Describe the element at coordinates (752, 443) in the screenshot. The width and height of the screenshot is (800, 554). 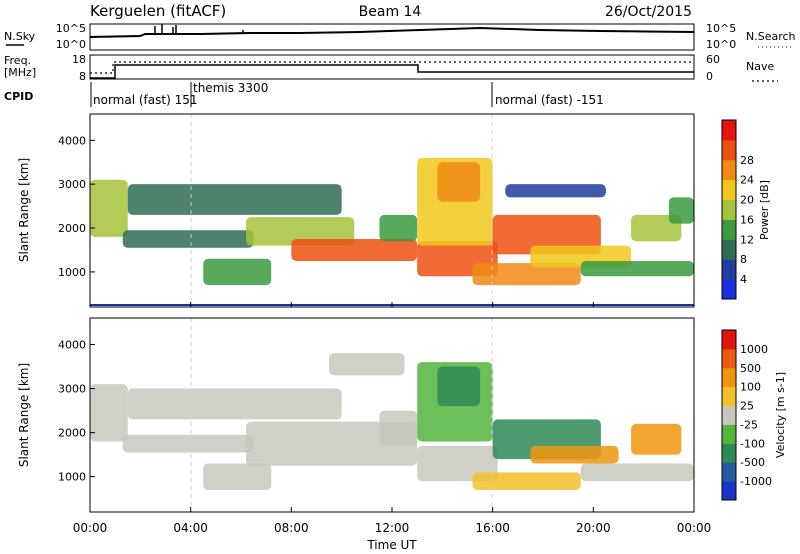
I see `velocity-colorbar-tick-label: -100` at that location.